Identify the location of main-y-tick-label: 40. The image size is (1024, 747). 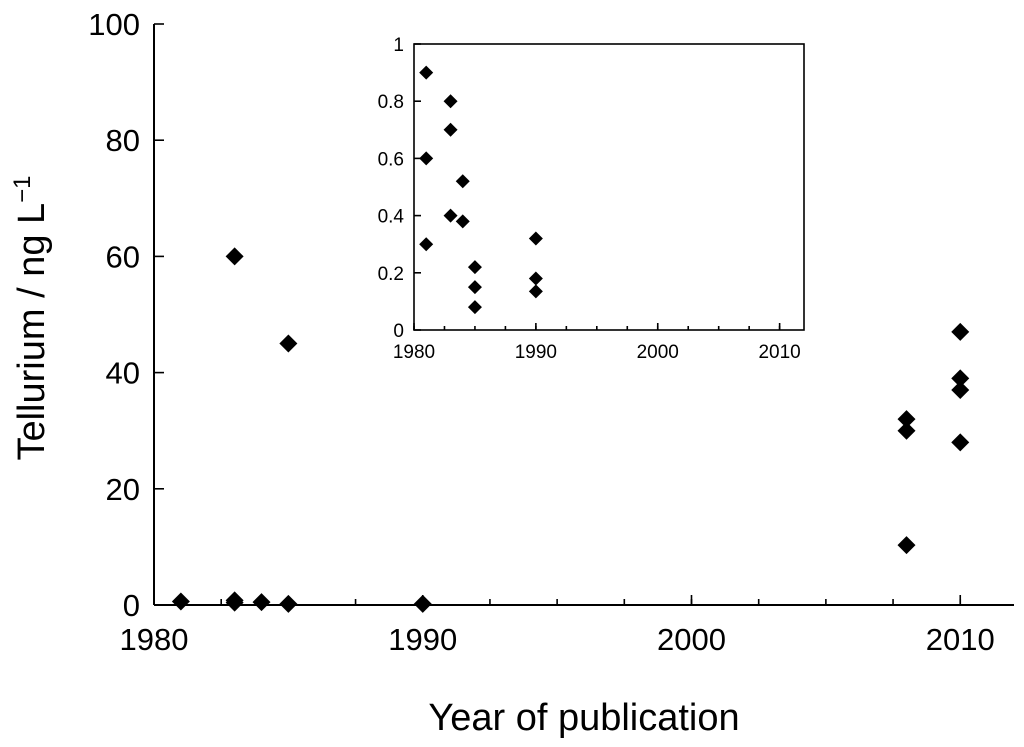
(123, 373).